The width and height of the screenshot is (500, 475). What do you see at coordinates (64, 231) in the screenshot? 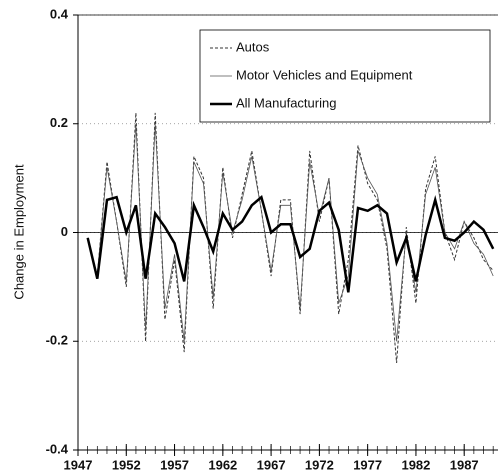
I see `y-tick-label: 0` at bounding box center [64, 231].